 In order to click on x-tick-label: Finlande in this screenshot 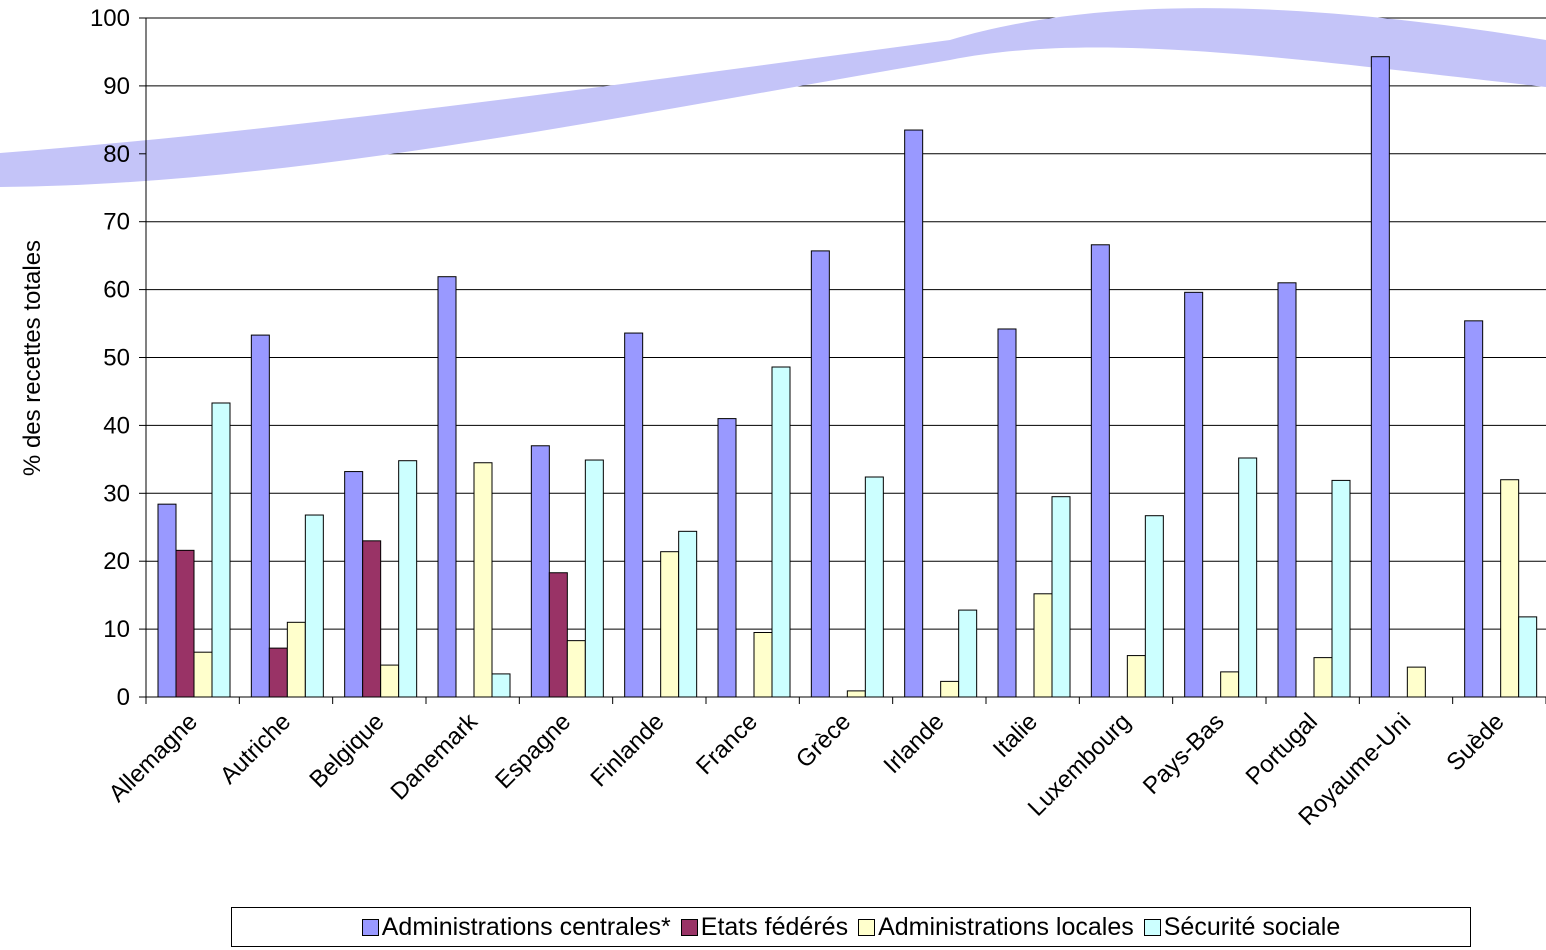, I will do `click(627, 750)`.